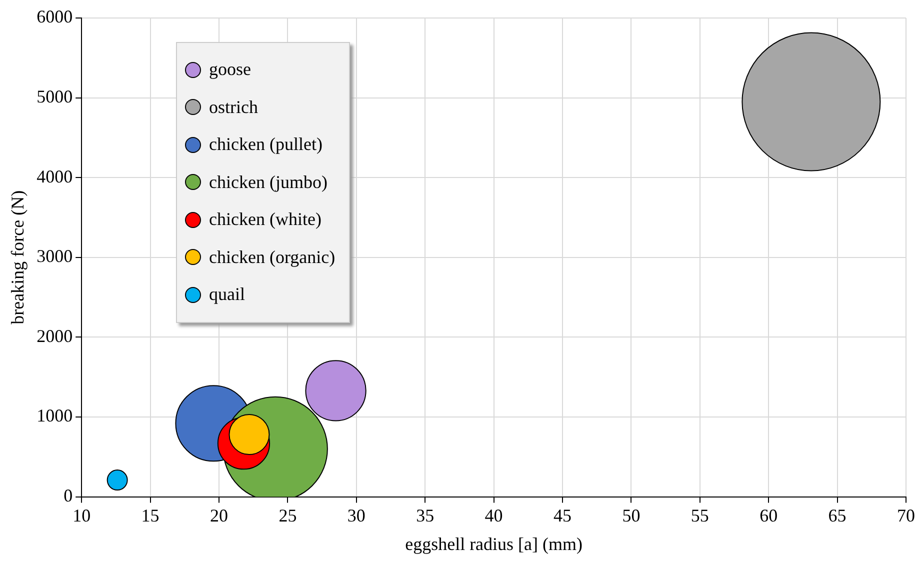 This screenshot has width=920, height=564. Describe the element at coordinates (268, 182) in the screenshot. I see `legend-label: chicken (jumbo)` at that location.